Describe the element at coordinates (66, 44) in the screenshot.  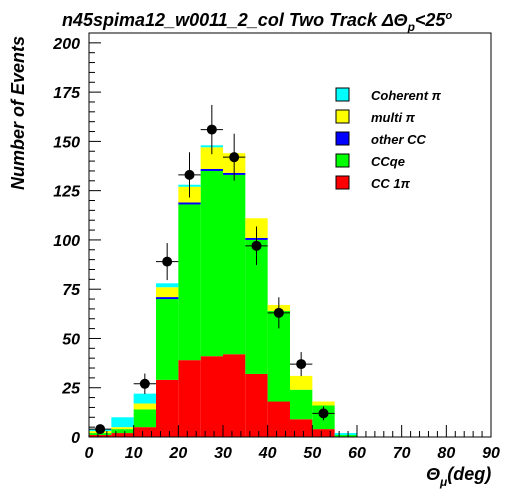
I see `y-tick-label: 200` at that location.